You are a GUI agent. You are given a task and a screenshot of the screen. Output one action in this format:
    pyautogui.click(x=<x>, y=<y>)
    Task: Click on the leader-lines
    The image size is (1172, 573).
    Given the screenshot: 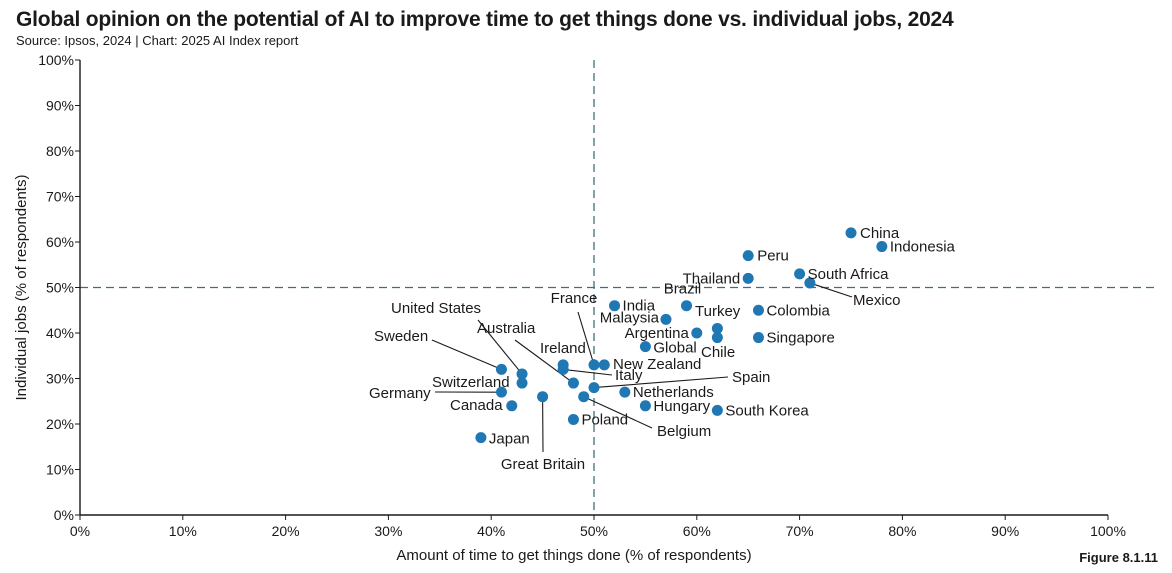 What is the action you would take?
    pyautogui.click(x=642, y=367)
    